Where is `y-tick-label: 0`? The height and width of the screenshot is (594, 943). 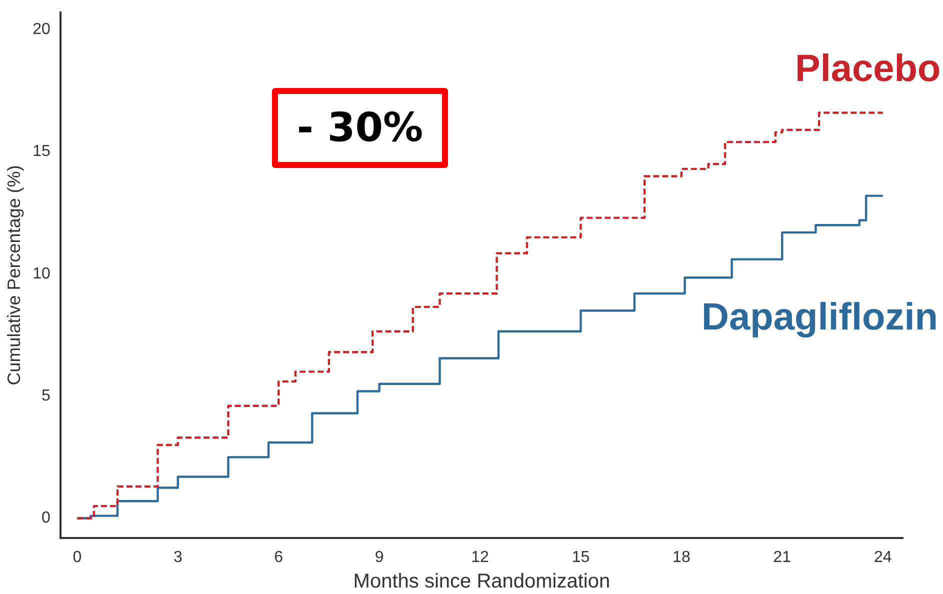
y-tick-label: 0 is located at coordinates (45, 518).